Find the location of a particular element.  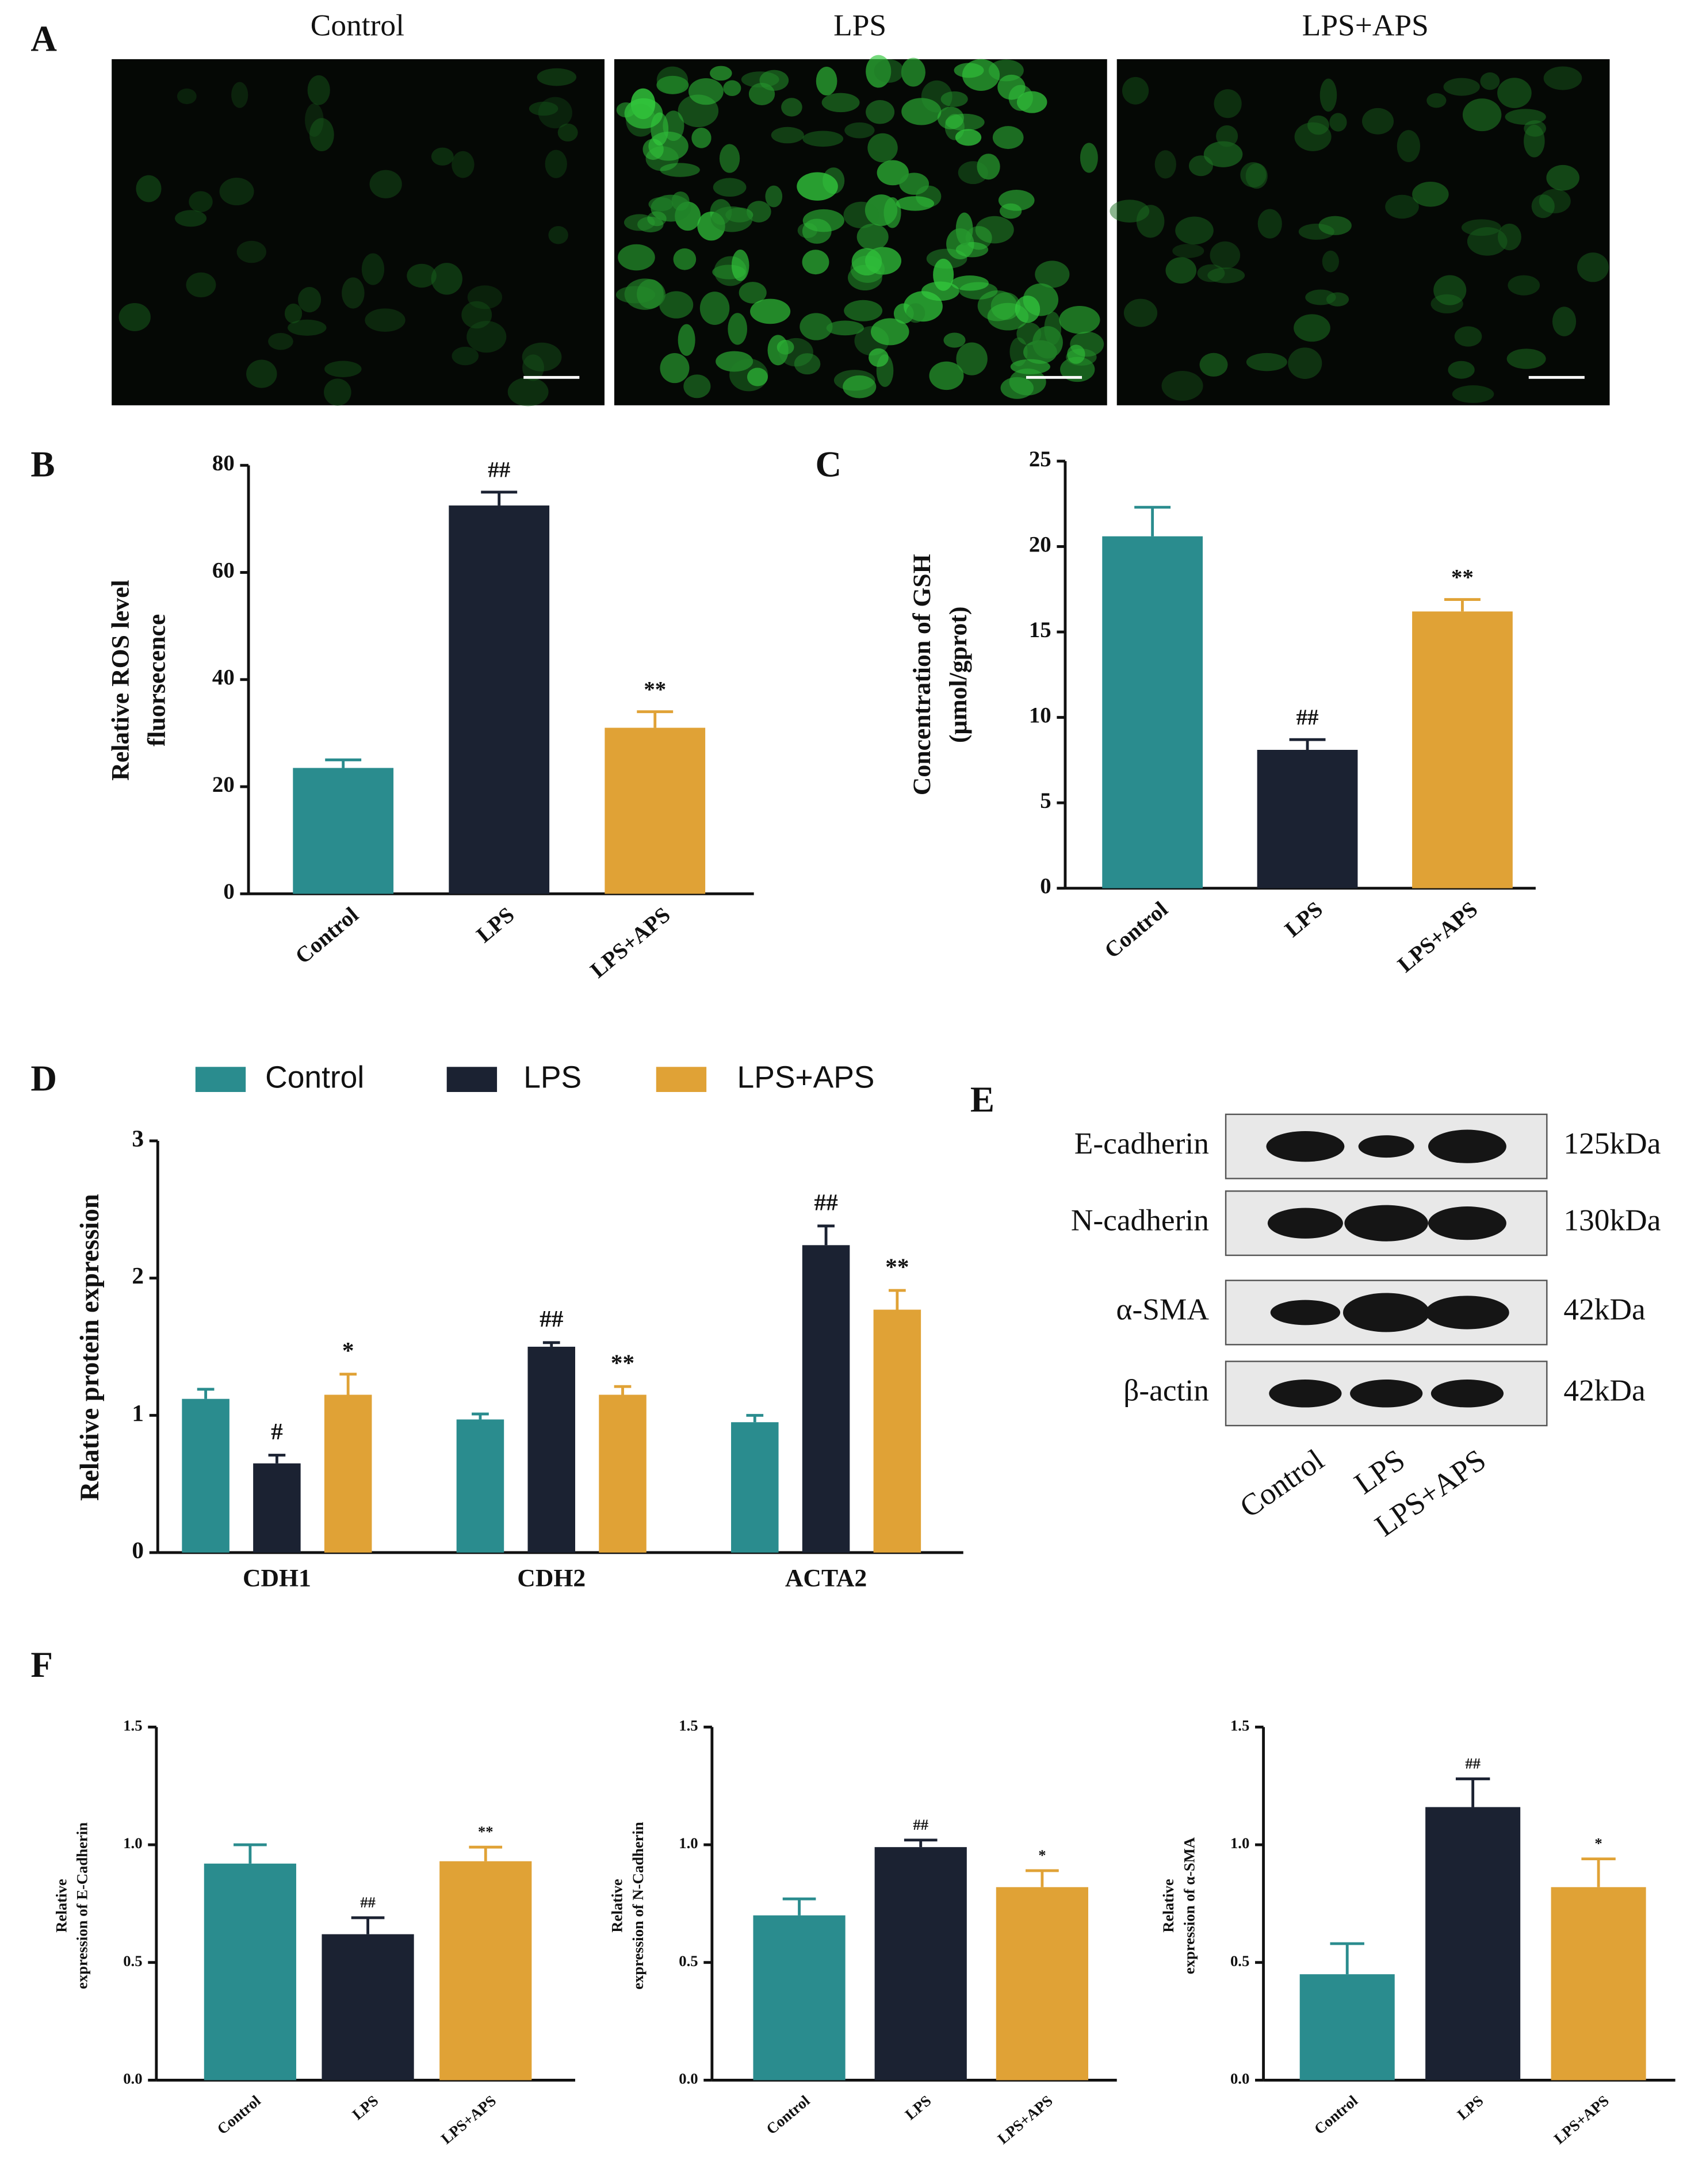

y-tick-label: 15 is located at coordinates (1040, 630).